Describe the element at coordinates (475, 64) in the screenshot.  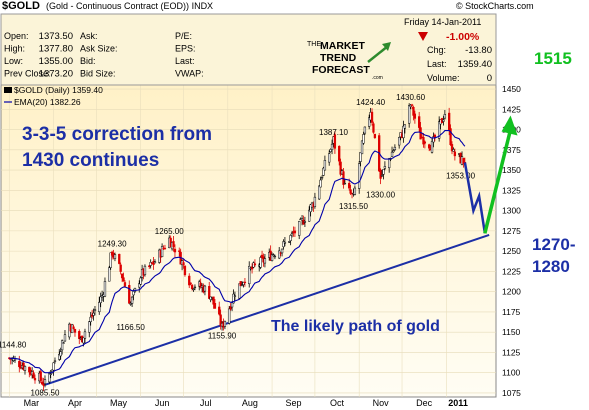
I see `last-value: 1359.40` at that location.